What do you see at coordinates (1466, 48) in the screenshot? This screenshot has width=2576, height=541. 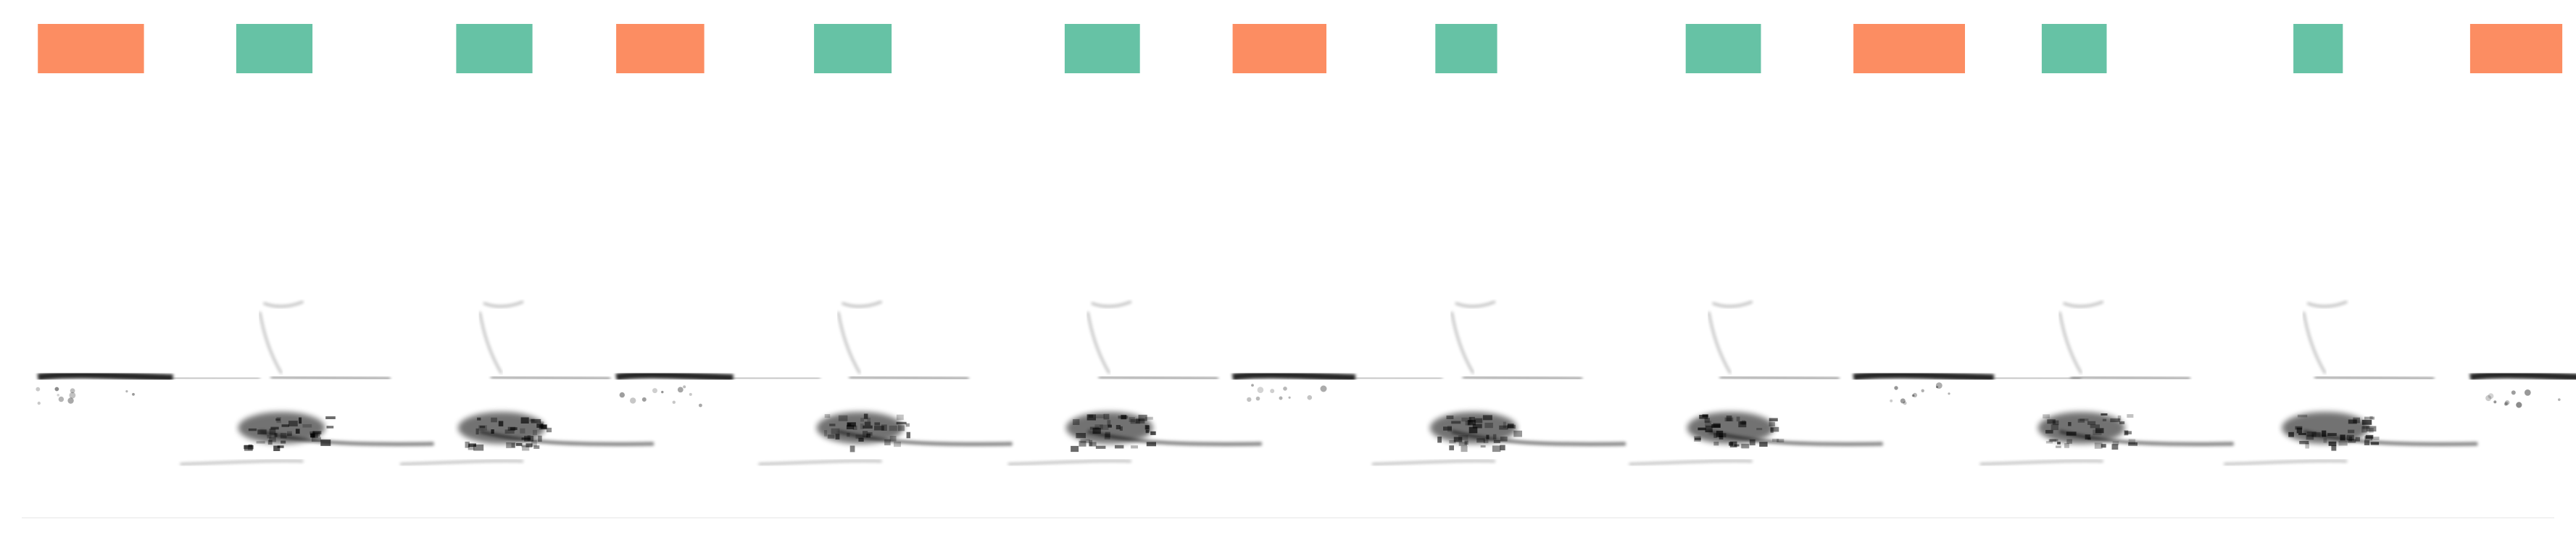 I see `segment-bar-8-class-b` at bounding box center [1466, 48].